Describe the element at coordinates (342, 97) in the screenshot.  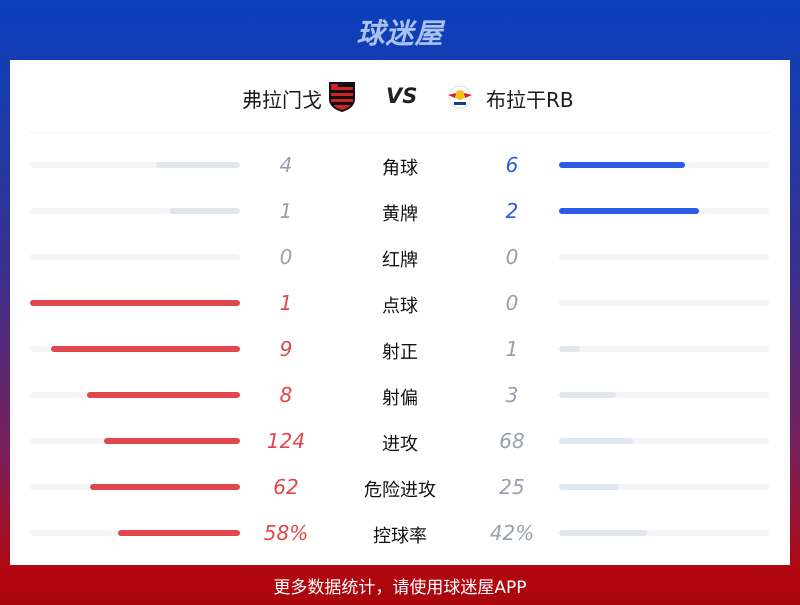
I see `flamengo-crest-icon` at that location.